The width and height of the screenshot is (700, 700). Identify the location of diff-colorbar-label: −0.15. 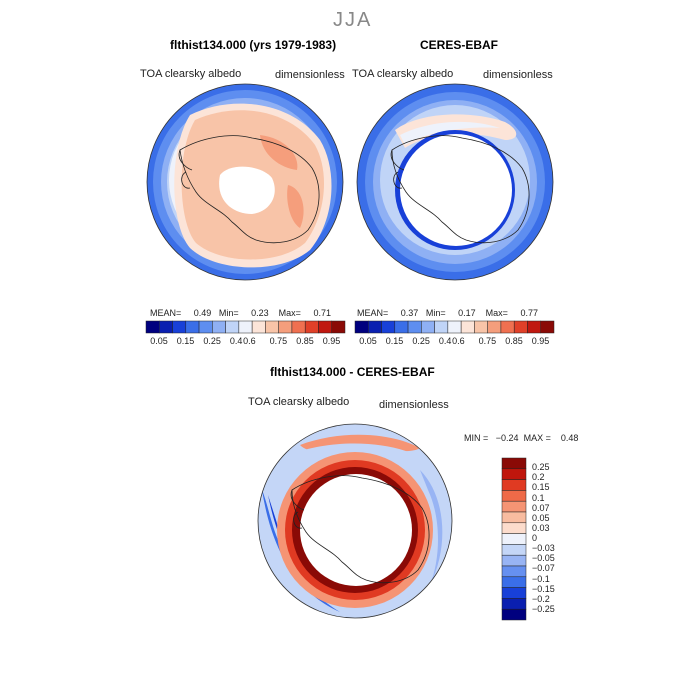
(543, 588).